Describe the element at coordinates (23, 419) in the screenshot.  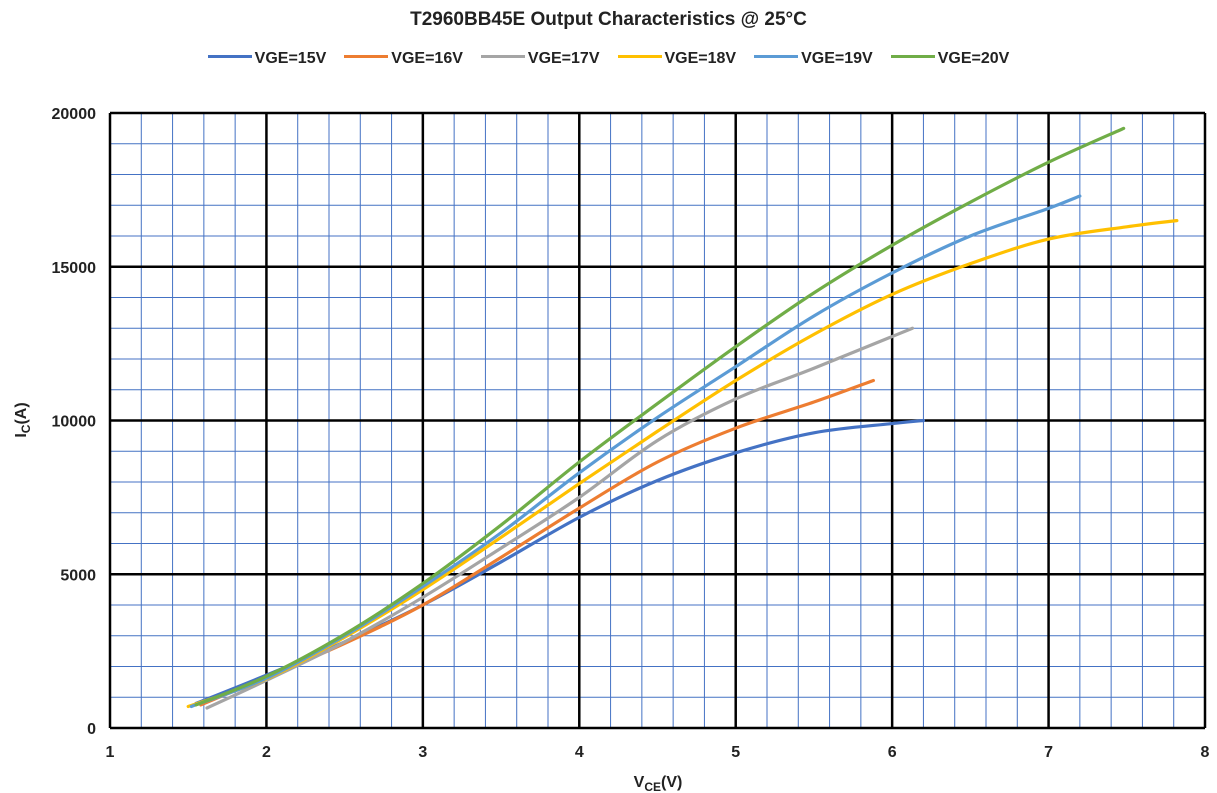
I see `y-axis-label: IC(A)` at that location.